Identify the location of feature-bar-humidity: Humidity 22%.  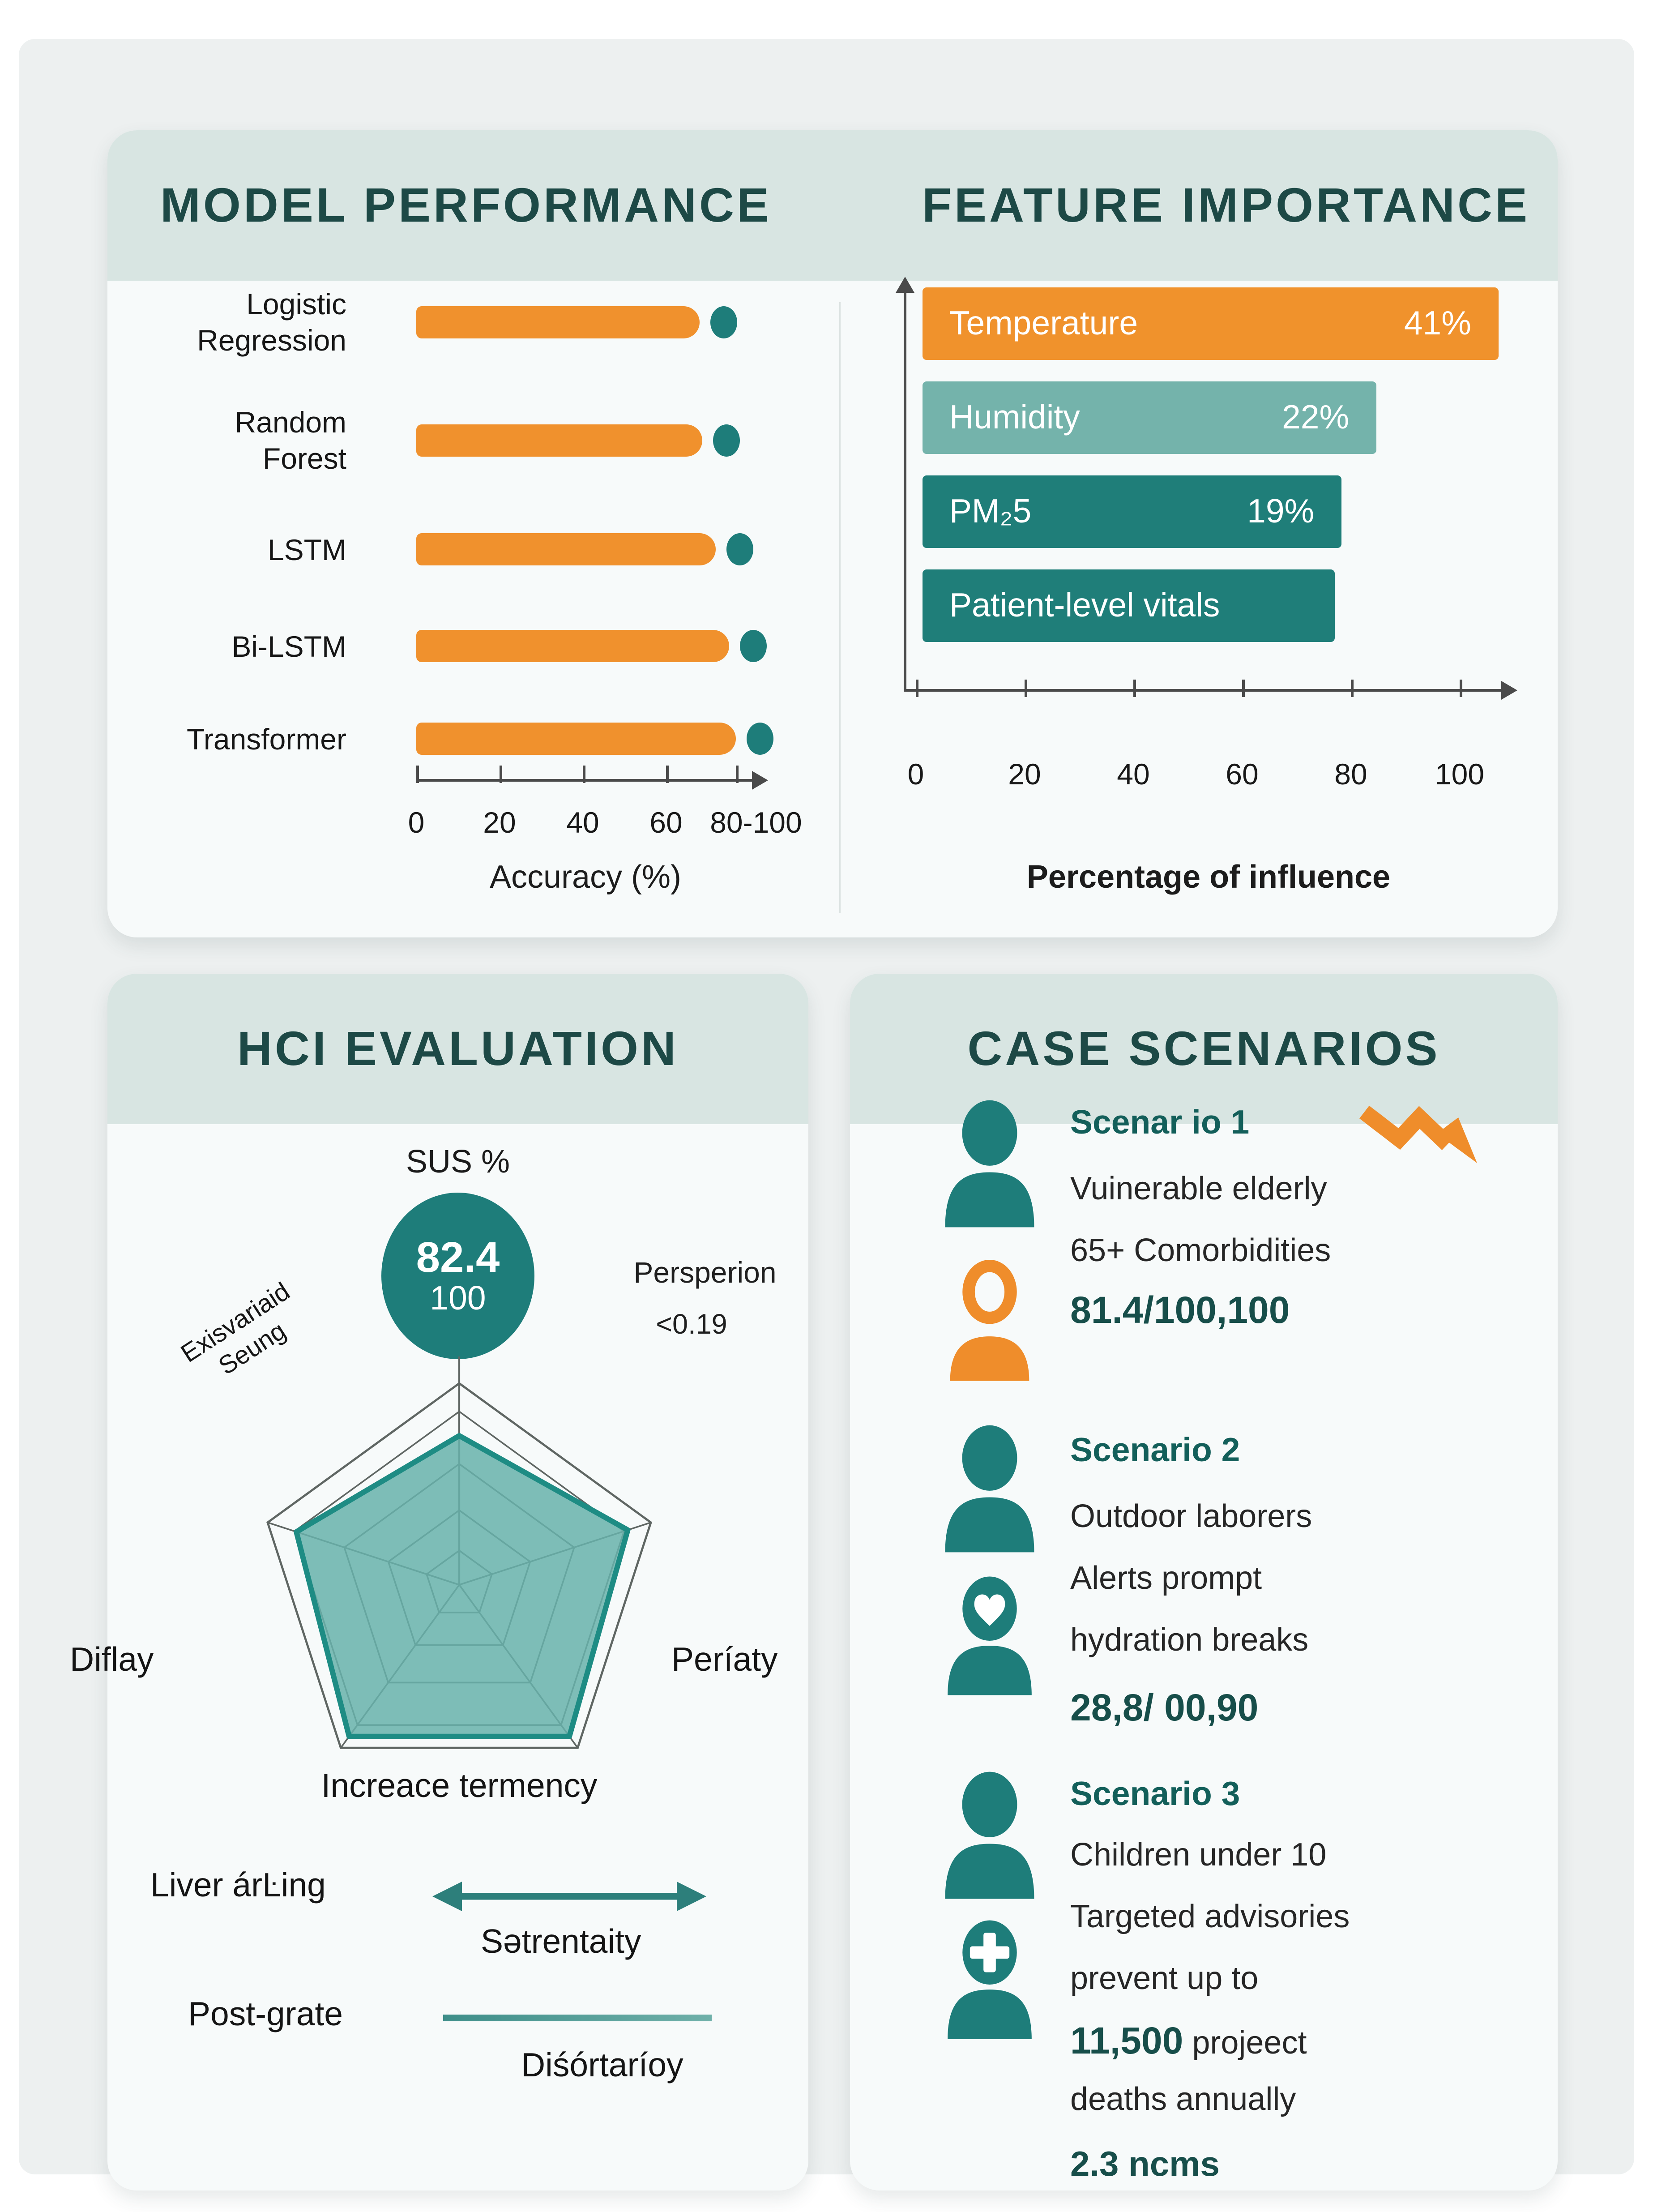
(1149, 417).